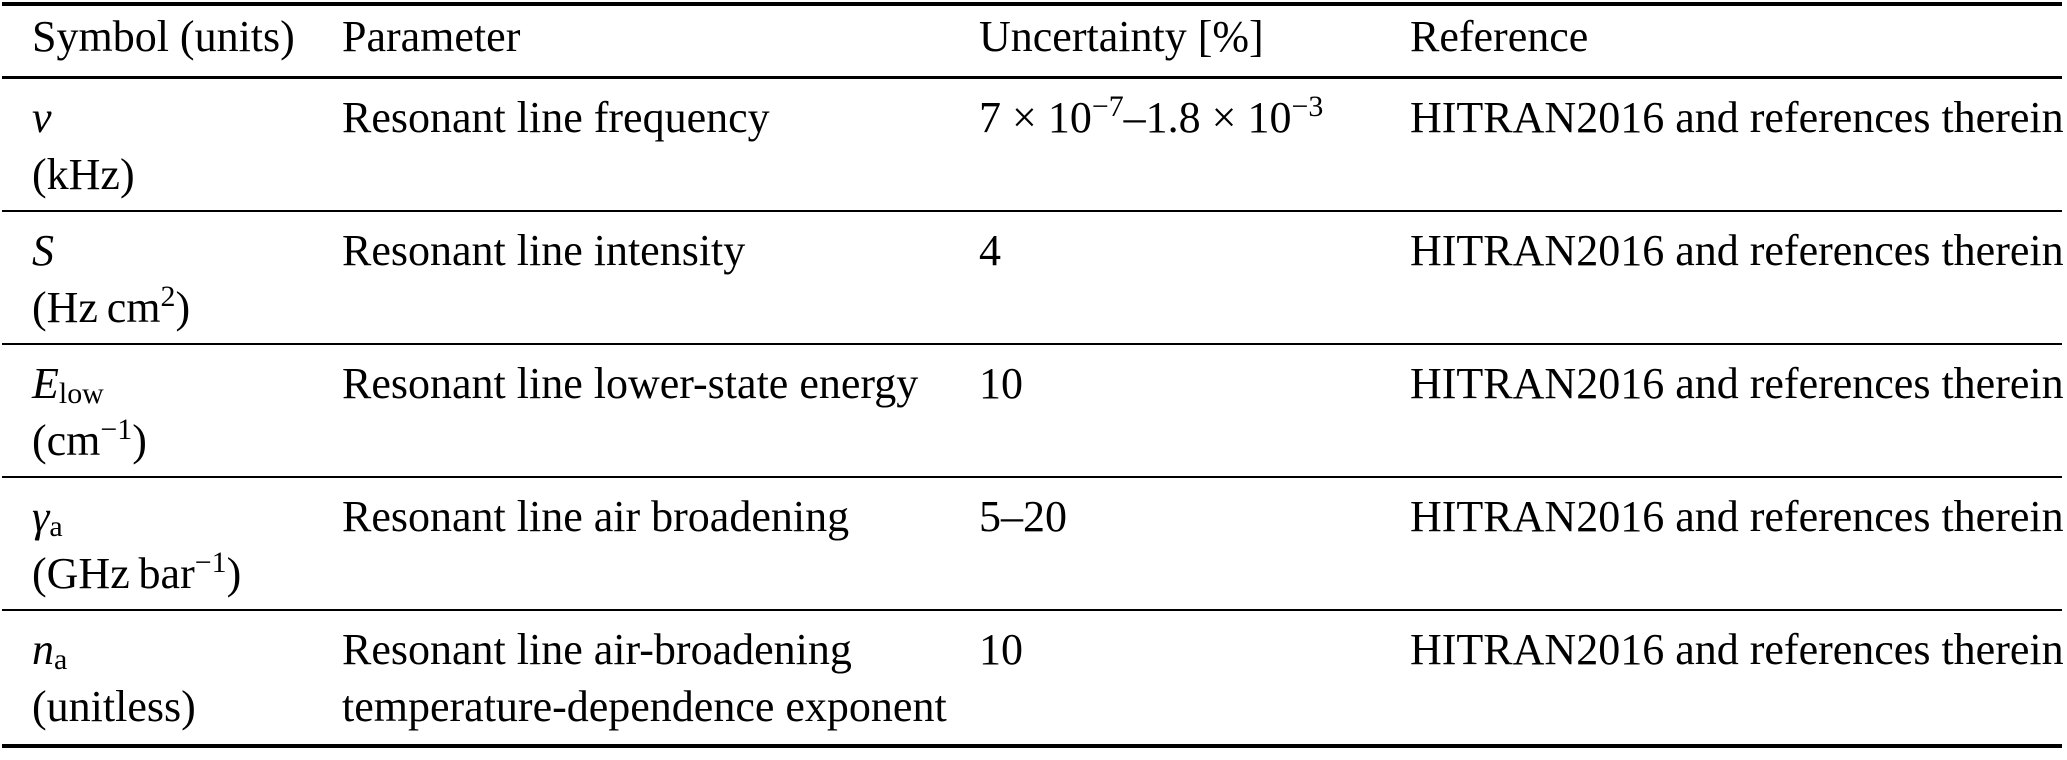 This screenshot has height=760, width=2067. I want to click on symbol-unit: (kHz), so click(83, 174).